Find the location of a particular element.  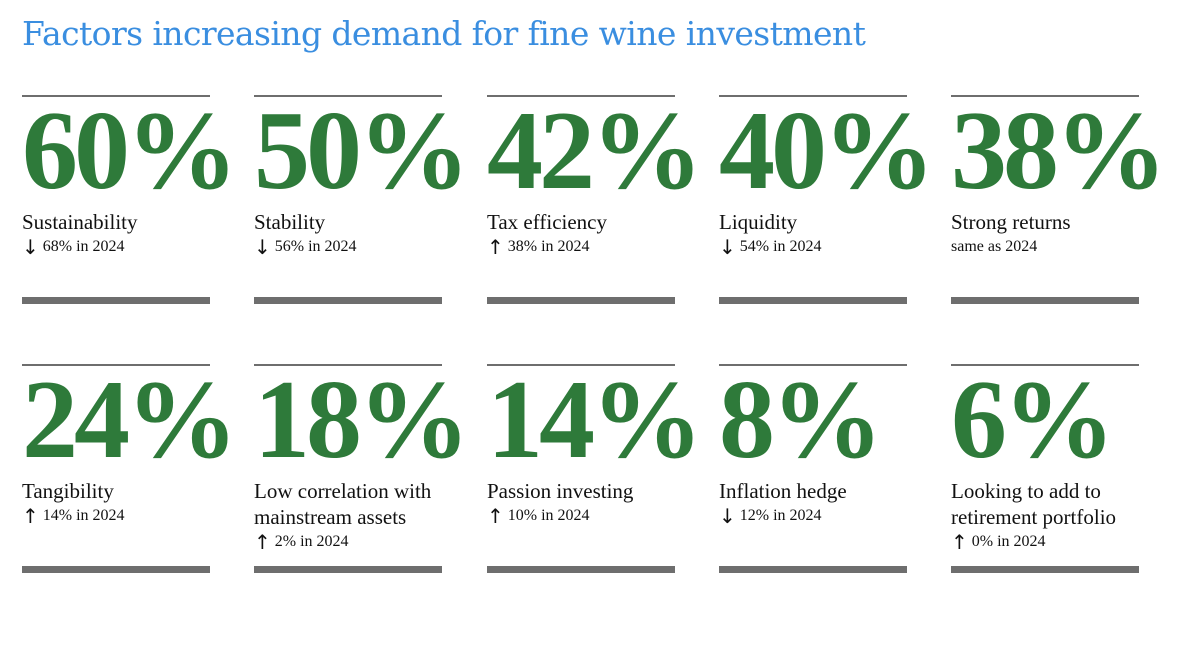

stat-block: Passion investing ↑ 10% in 2024 is located at coordinates (587, 503).